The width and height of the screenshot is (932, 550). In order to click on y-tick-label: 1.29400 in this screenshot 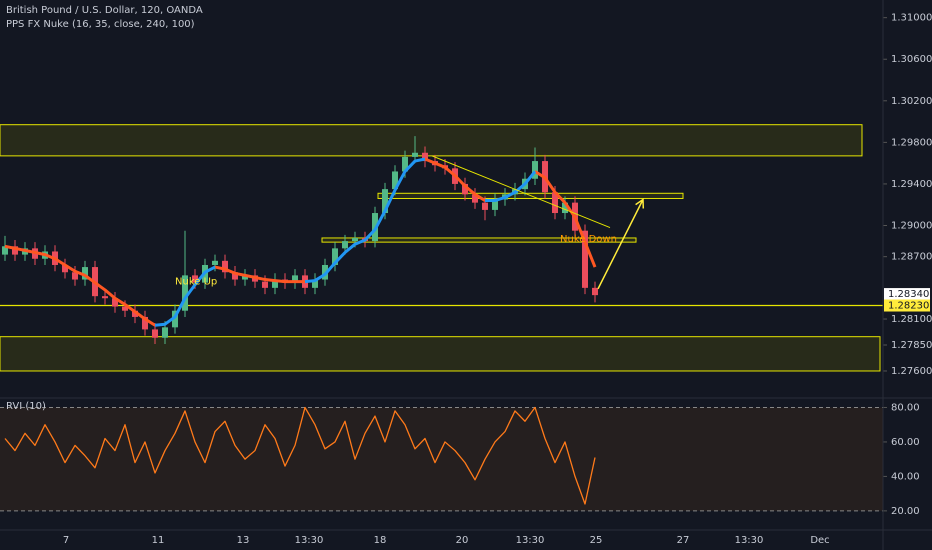, I will do `click(911, 184)`.